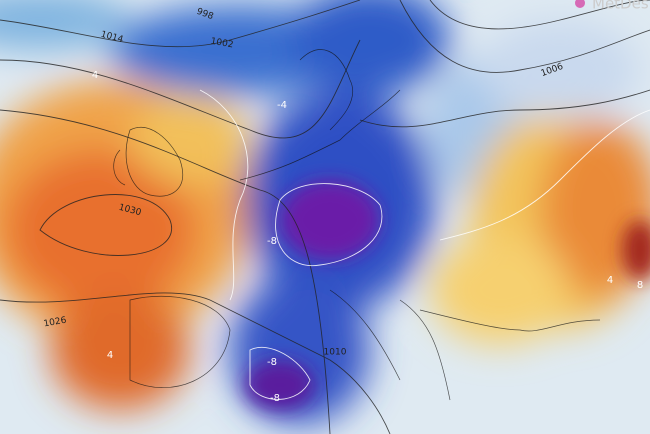  What do you see at coordinates (222, 44) in the screenshot?
I see `isobar-label: 1002` at bounding box center [222, 44].